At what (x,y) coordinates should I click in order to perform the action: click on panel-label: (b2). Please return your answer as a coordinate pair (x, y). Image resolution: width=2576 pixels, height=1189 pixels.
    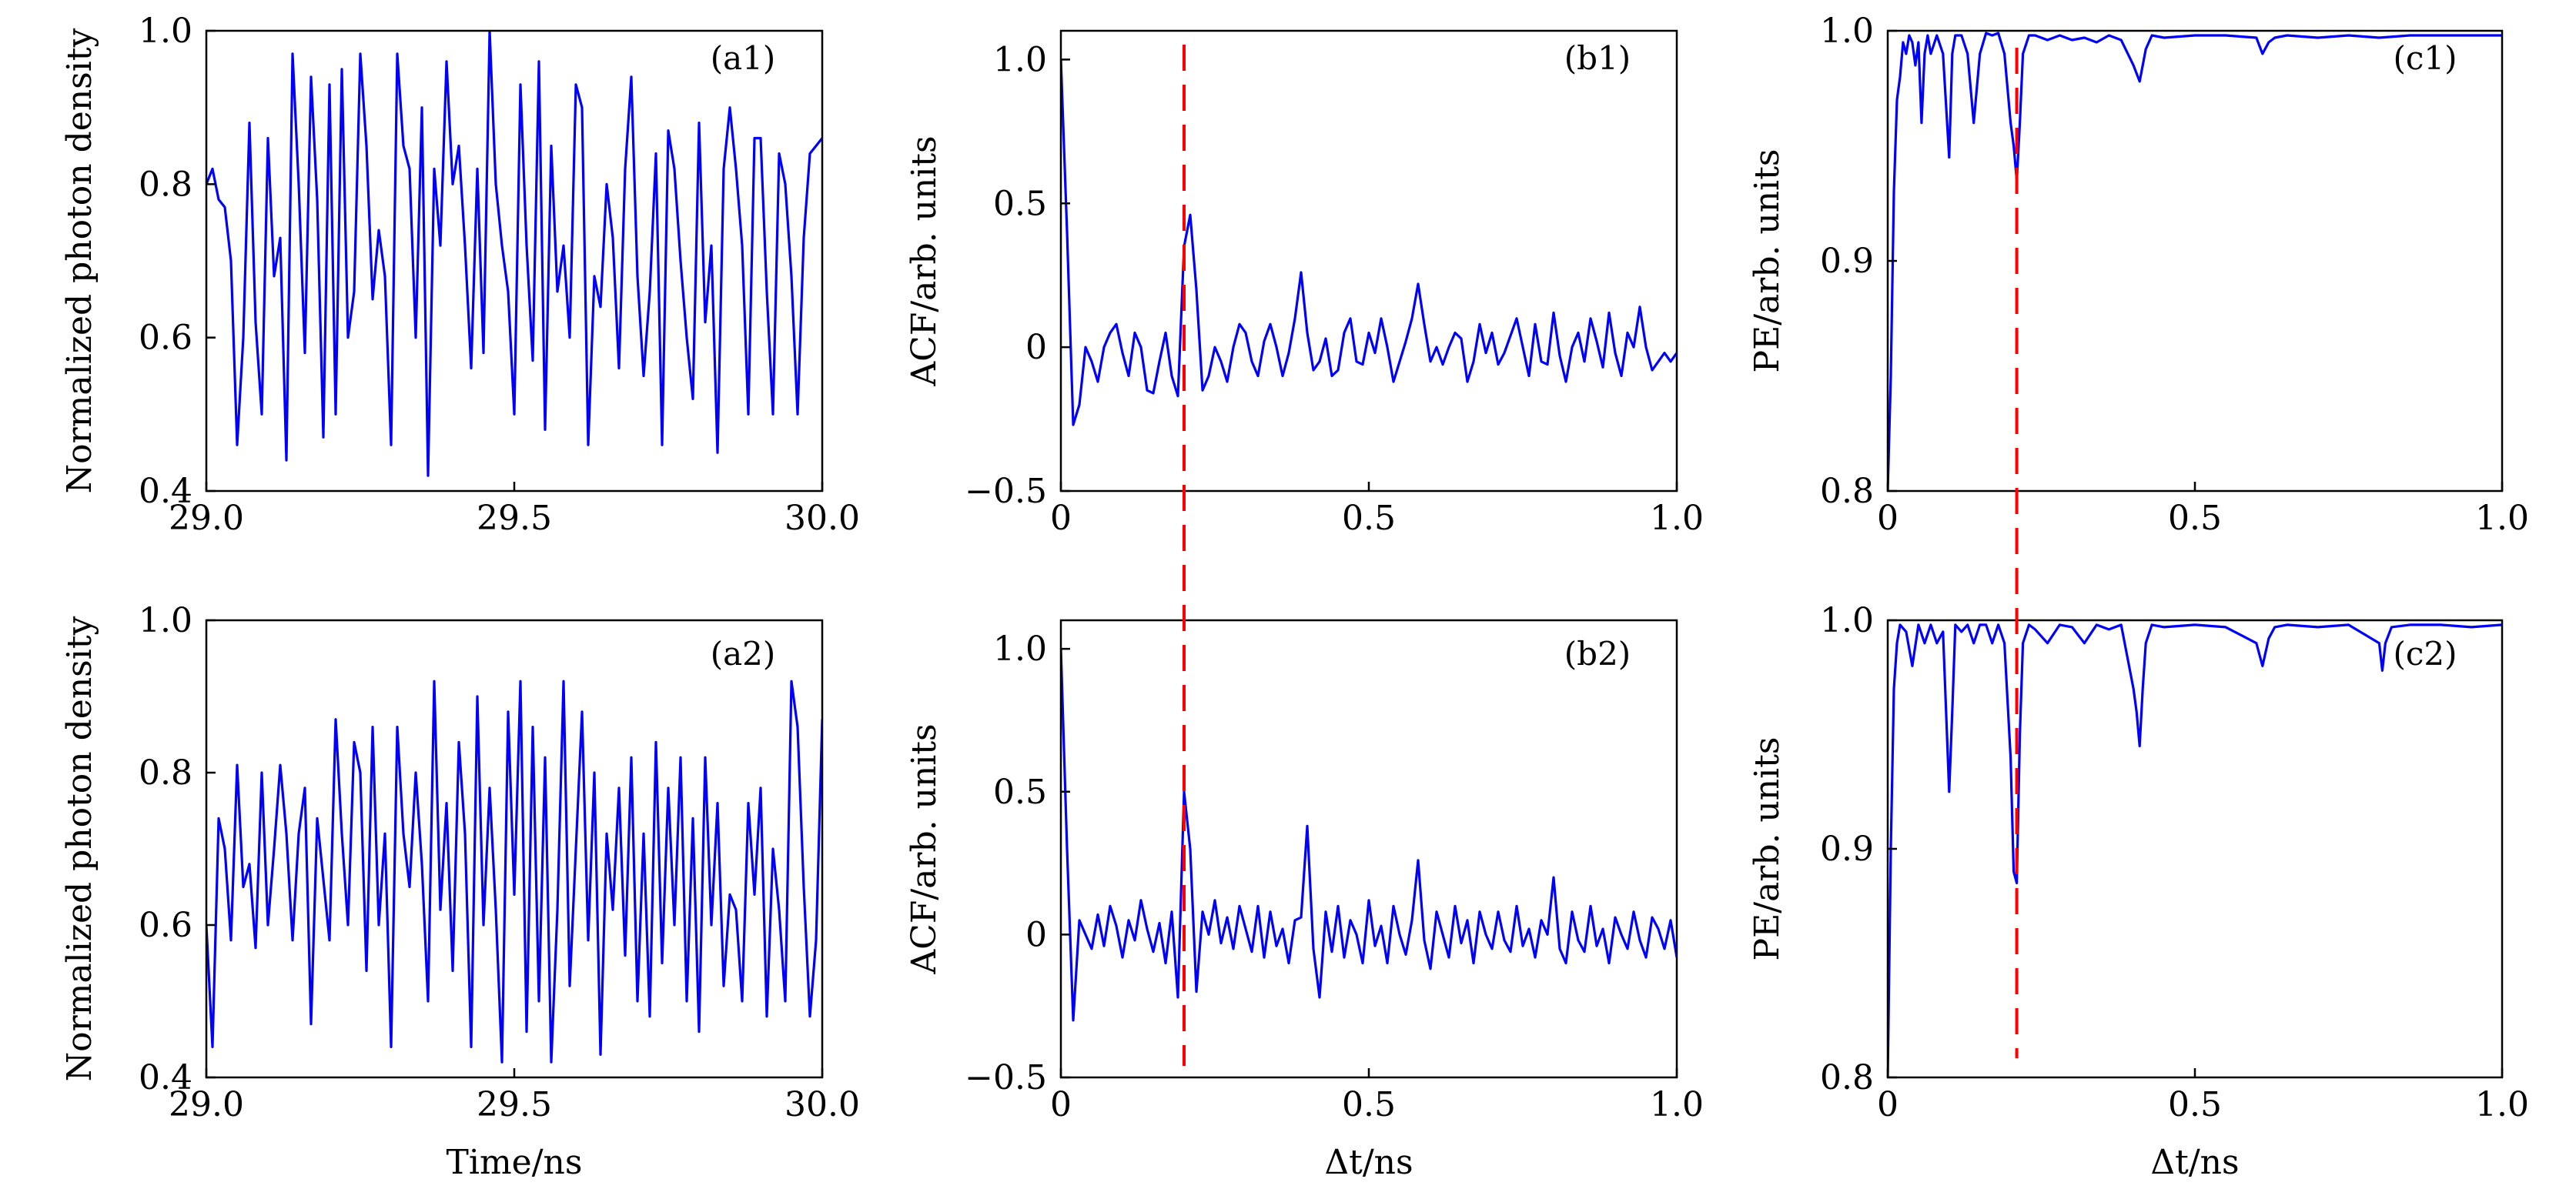
    Looking at the image, I should click on (1598, 654).